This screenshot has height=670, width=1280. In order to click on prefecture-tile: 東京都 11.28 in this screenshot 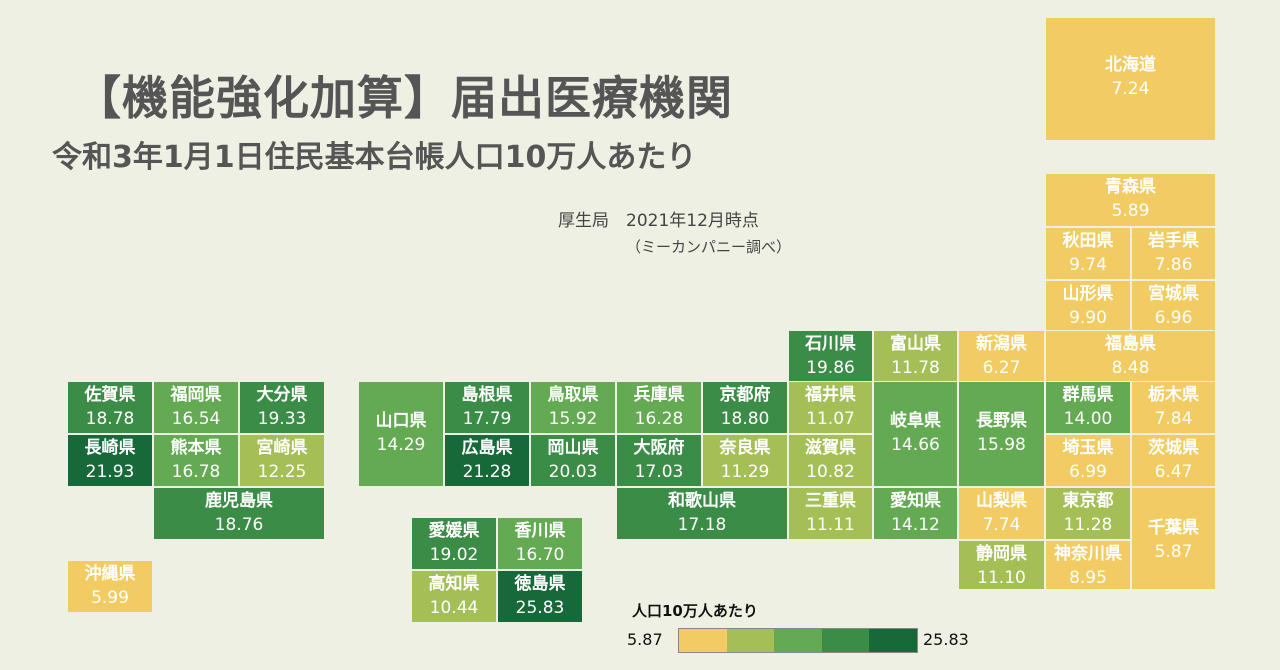, I will do `click(1088, 513)`.